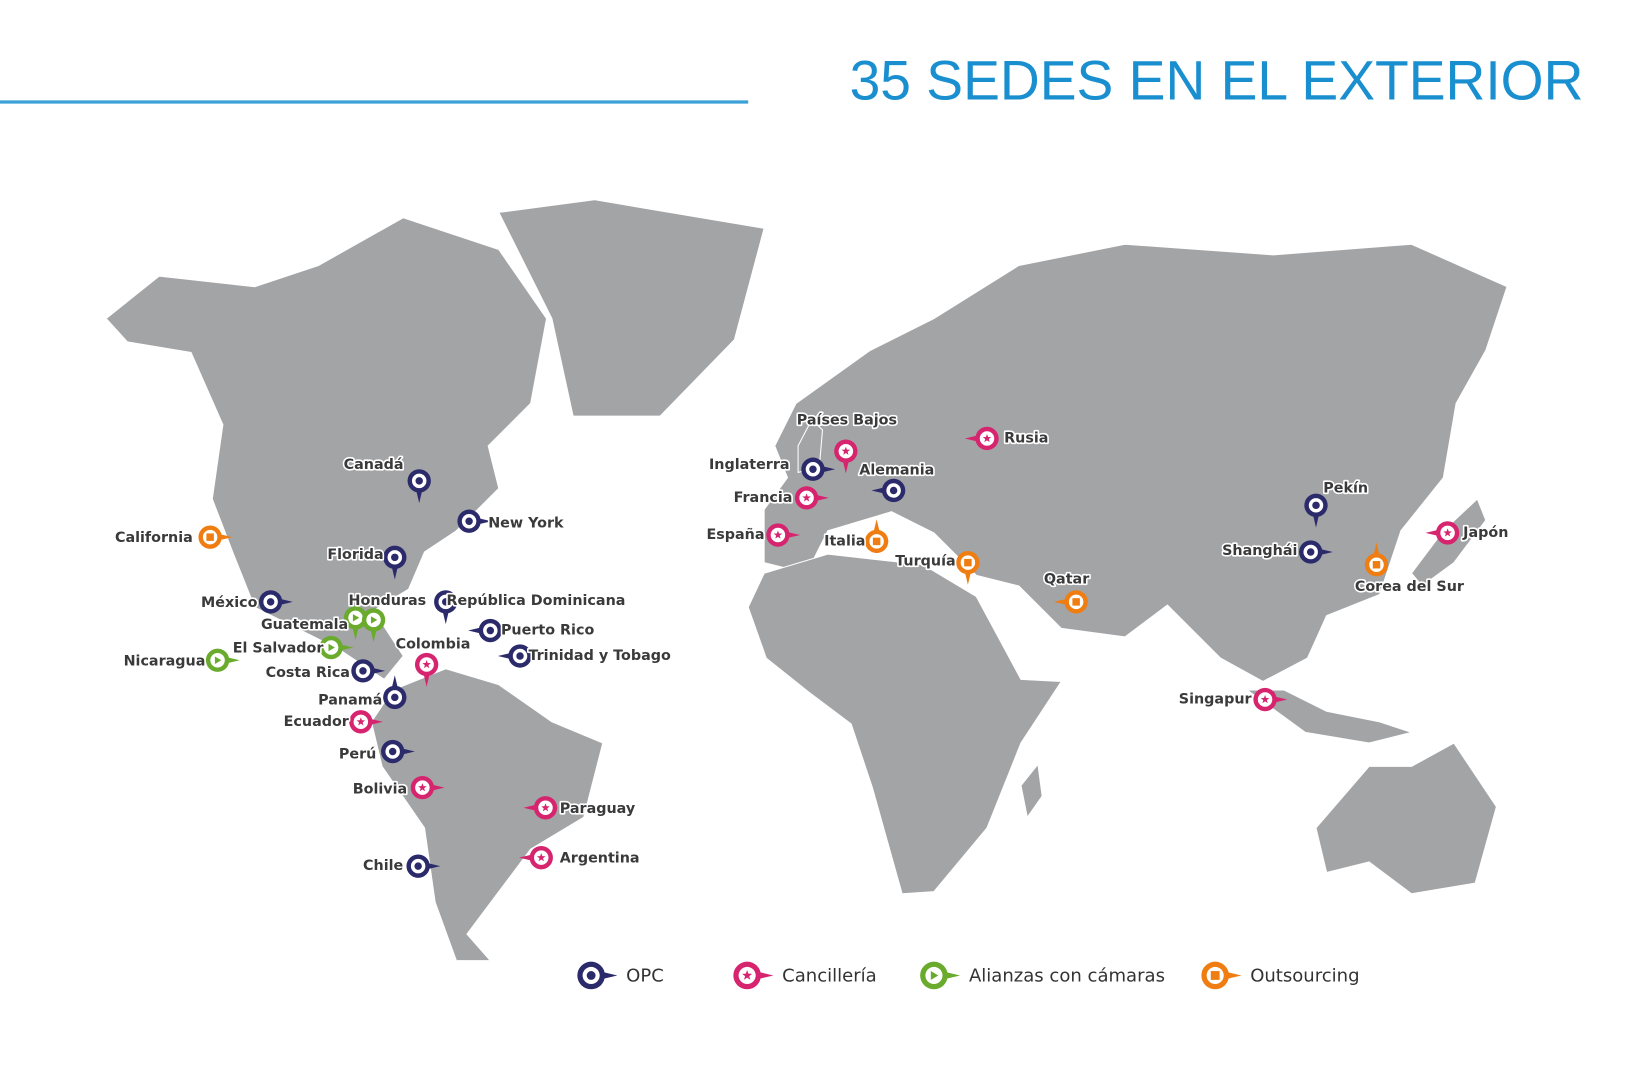 The height and width of the screenshot is (1069, 1645). I want to click on location-label: Puerto Rico, so click(548, 631).